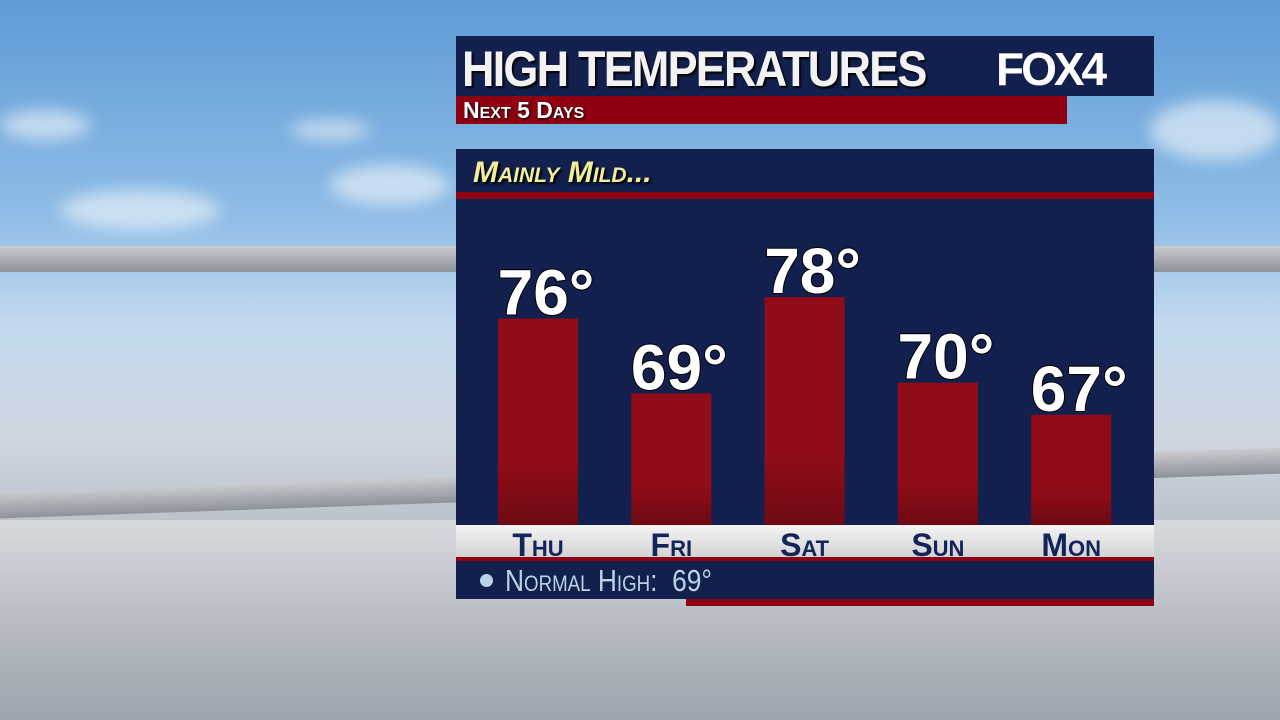 The height and width of the screenshot is (720, 1280). Describe the element at coordinates (937, 453) in the screenshot. I see `bar-sun` at that location.